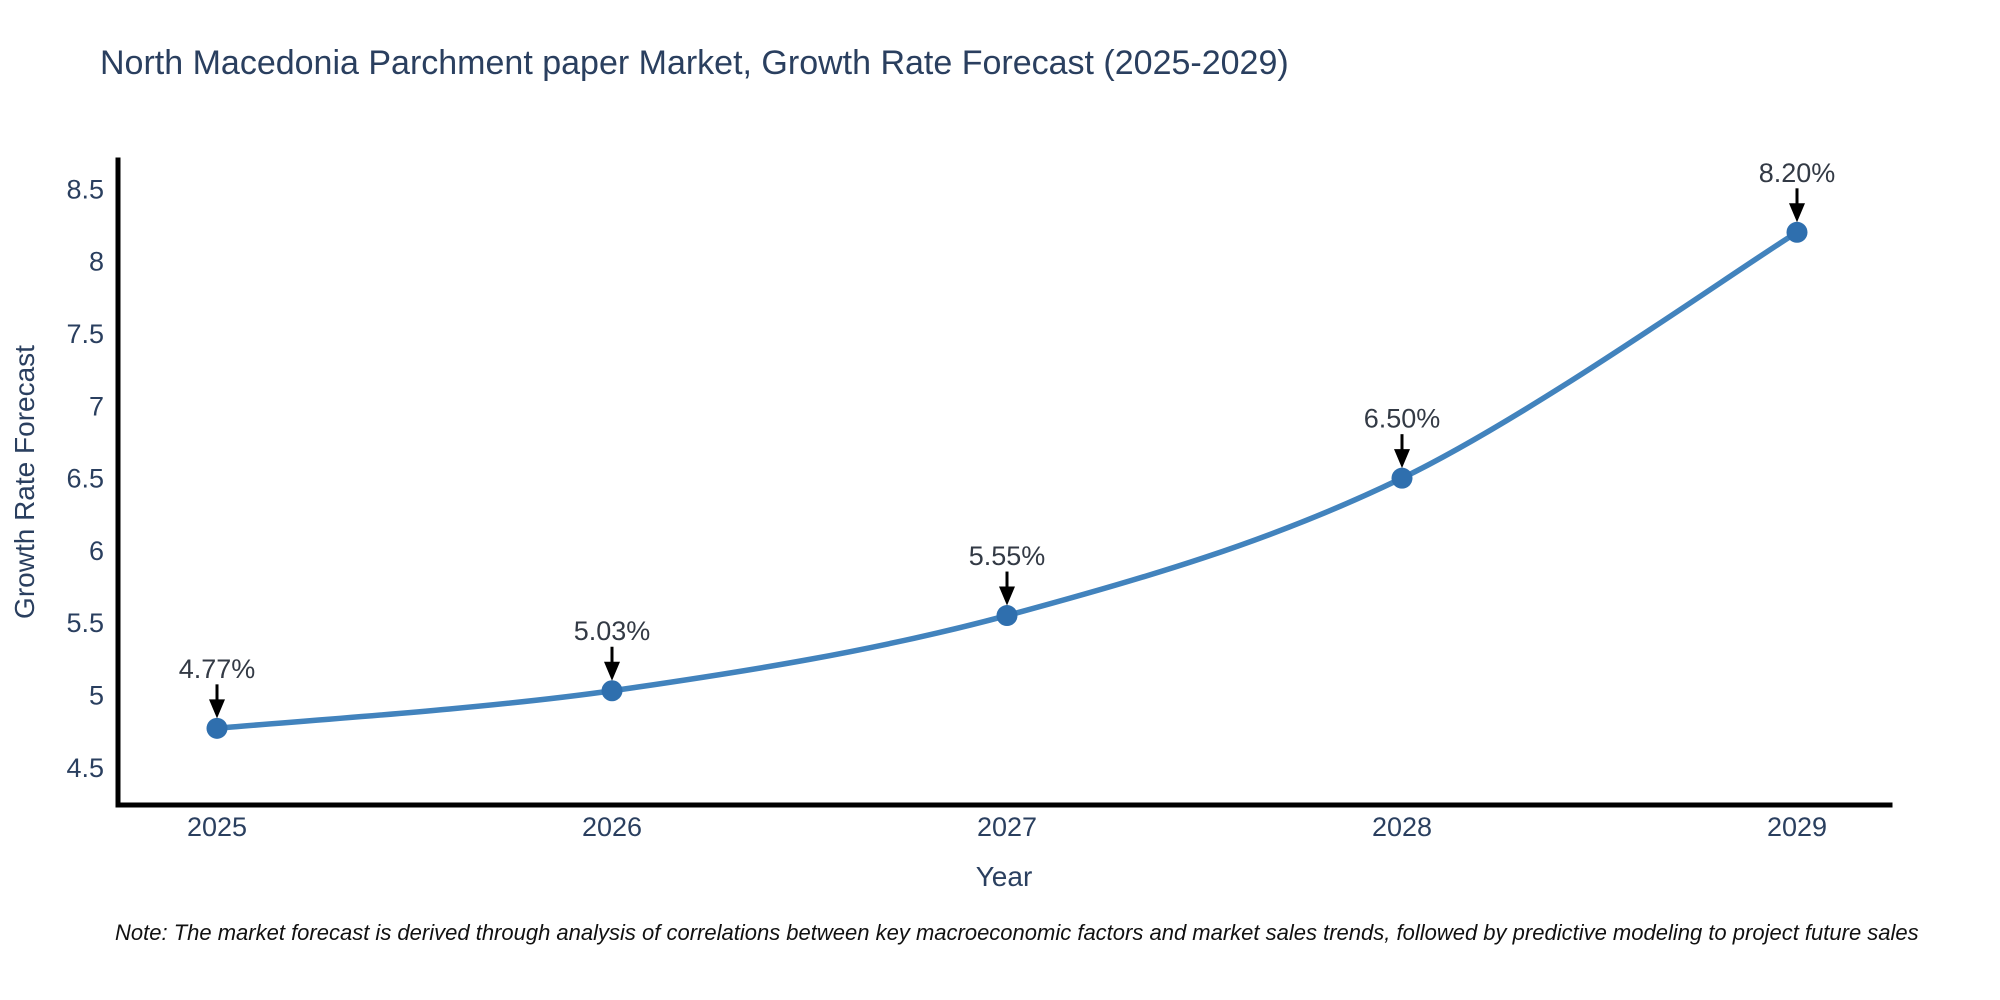 The image size is (2000, 1000). What do you see at coordinates (96, 262) in the screenshot?
I see `y-tick-label: 8` at bounding box center [96, 262].